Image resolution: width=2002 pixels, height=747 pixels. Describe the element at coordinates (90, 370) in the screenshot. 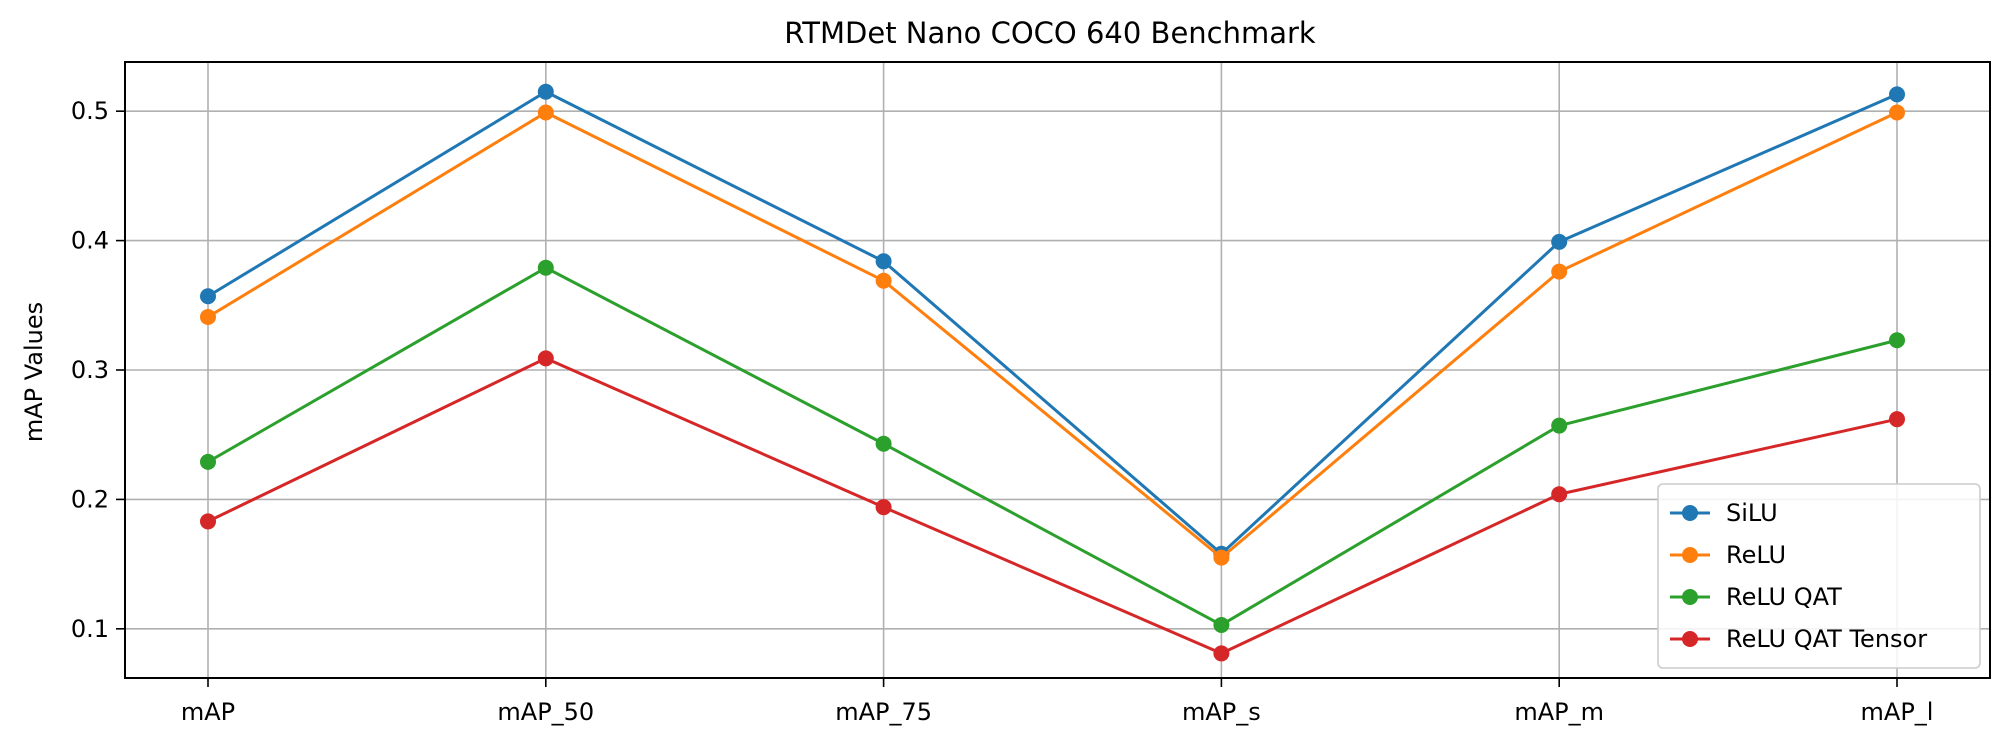

I see `y-tick-label: 0.3` at that location.